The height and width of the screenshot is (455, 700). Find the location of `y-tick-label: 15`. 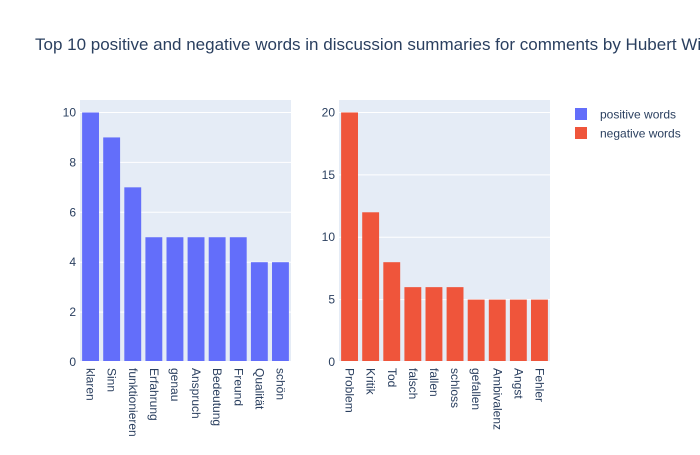

y-tick-label: 15 is located at coordinates (329, 175).